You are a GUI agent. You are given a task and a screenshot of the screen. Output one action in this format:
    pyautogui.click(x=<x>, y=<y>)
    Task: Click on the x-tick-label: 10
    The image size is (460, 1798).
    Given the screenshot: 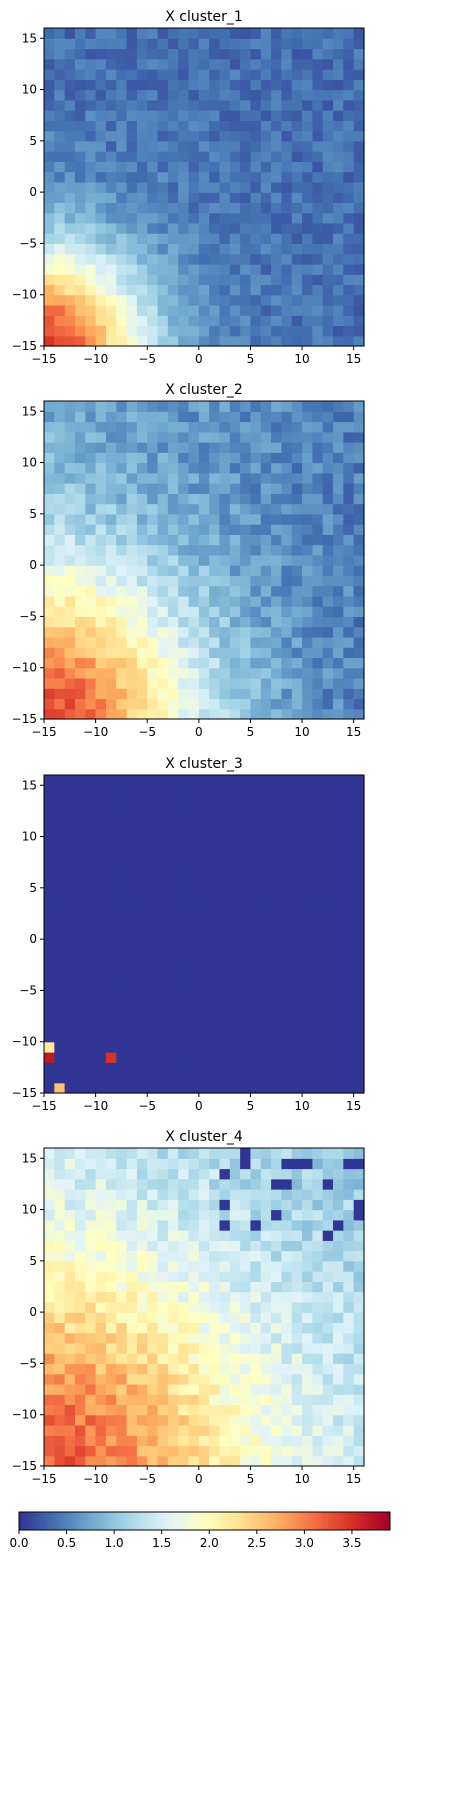 What is the action you would take?
    pyautogui.click(x=301, y=359)
    